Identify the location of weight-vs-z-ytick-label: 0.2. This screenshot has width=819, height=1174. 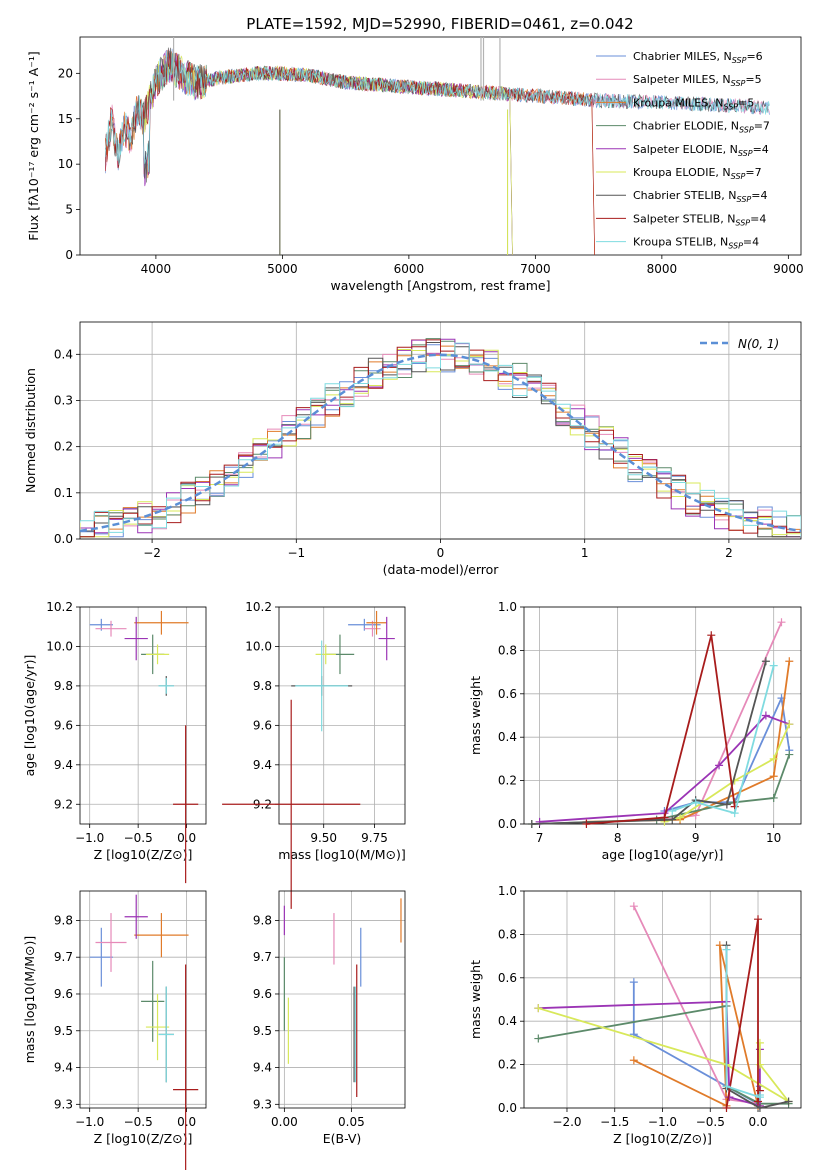
(507, 1065).